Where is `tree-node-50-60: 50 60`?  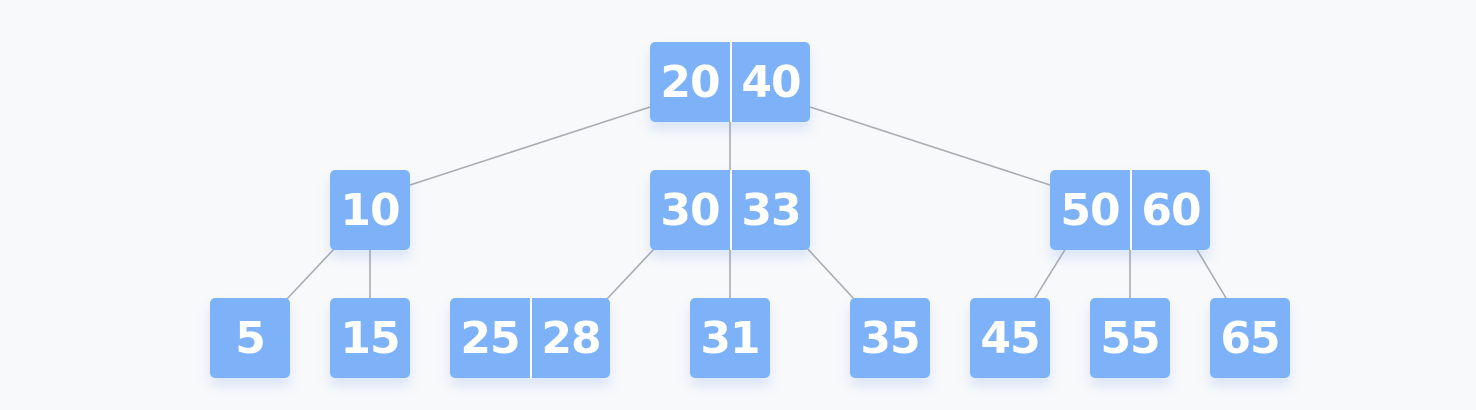 tree-node-50-60: 50 60 is located at coordinates (1130, 210).